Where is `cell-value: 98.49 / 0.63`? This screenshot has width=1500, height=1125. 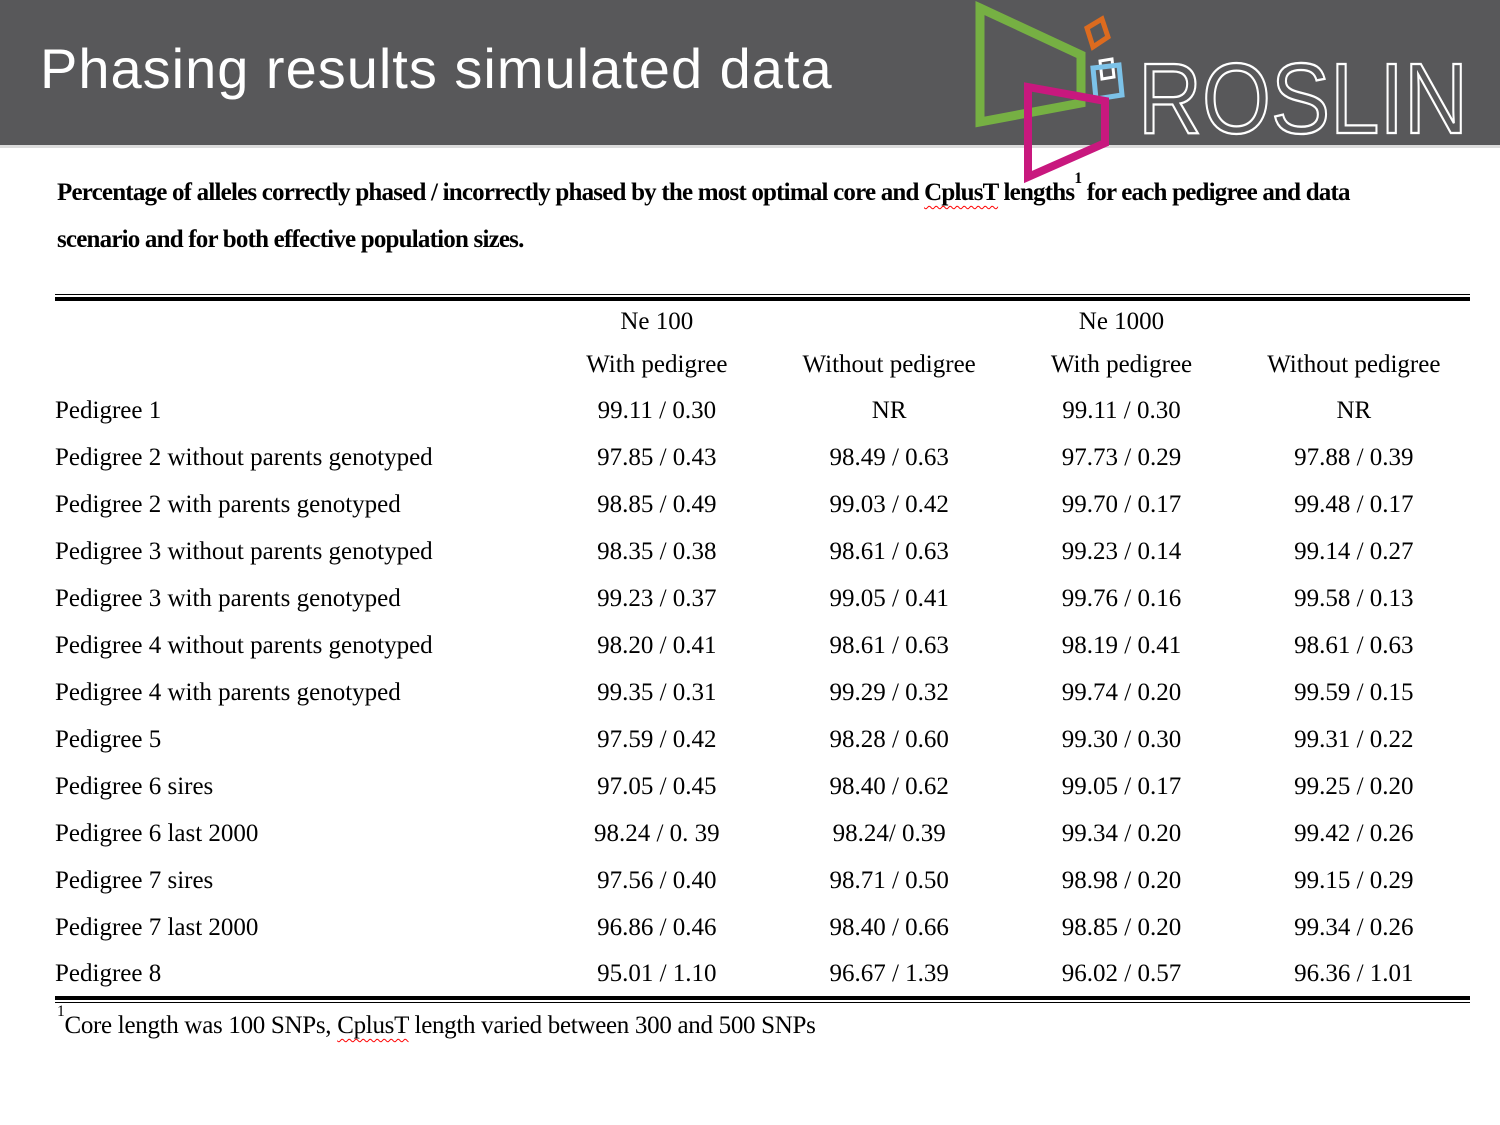 cell-value: 98.49 / 0.63 is located at coordinates (889, 457).